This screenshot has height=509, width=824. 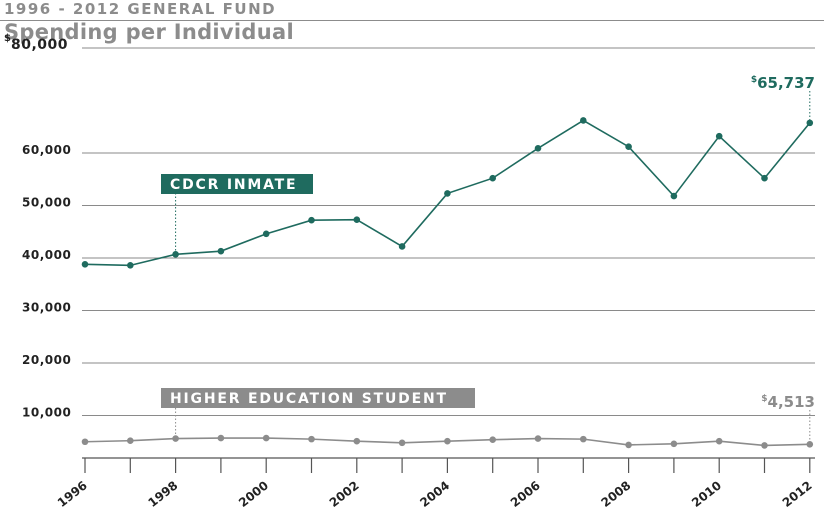 I want to click on inmate-label-box, so click(x=237, y=184).